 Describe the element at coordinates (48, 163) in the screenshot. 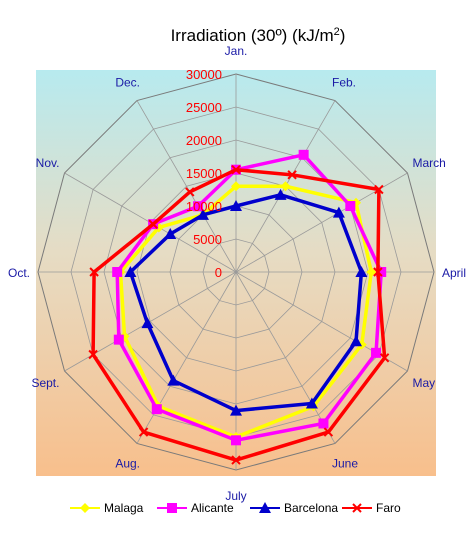

I see `category-label: Nov.` at that location.